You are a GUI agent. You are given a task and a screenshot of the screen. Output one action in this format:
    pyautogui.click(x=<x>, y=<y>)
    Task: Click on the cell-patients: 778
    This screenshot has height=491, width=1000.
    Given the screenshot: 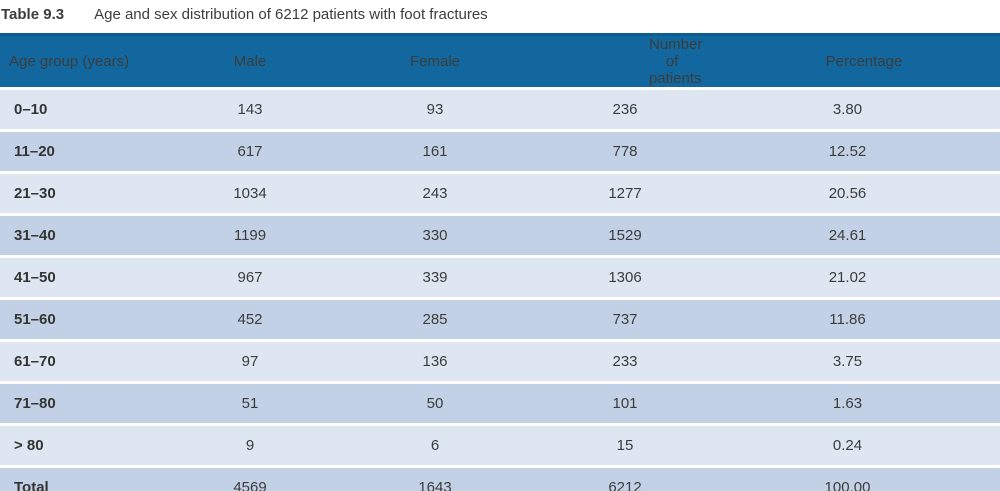 What is the action you would take?
    pyautogui.click(x=625, y=151)
    